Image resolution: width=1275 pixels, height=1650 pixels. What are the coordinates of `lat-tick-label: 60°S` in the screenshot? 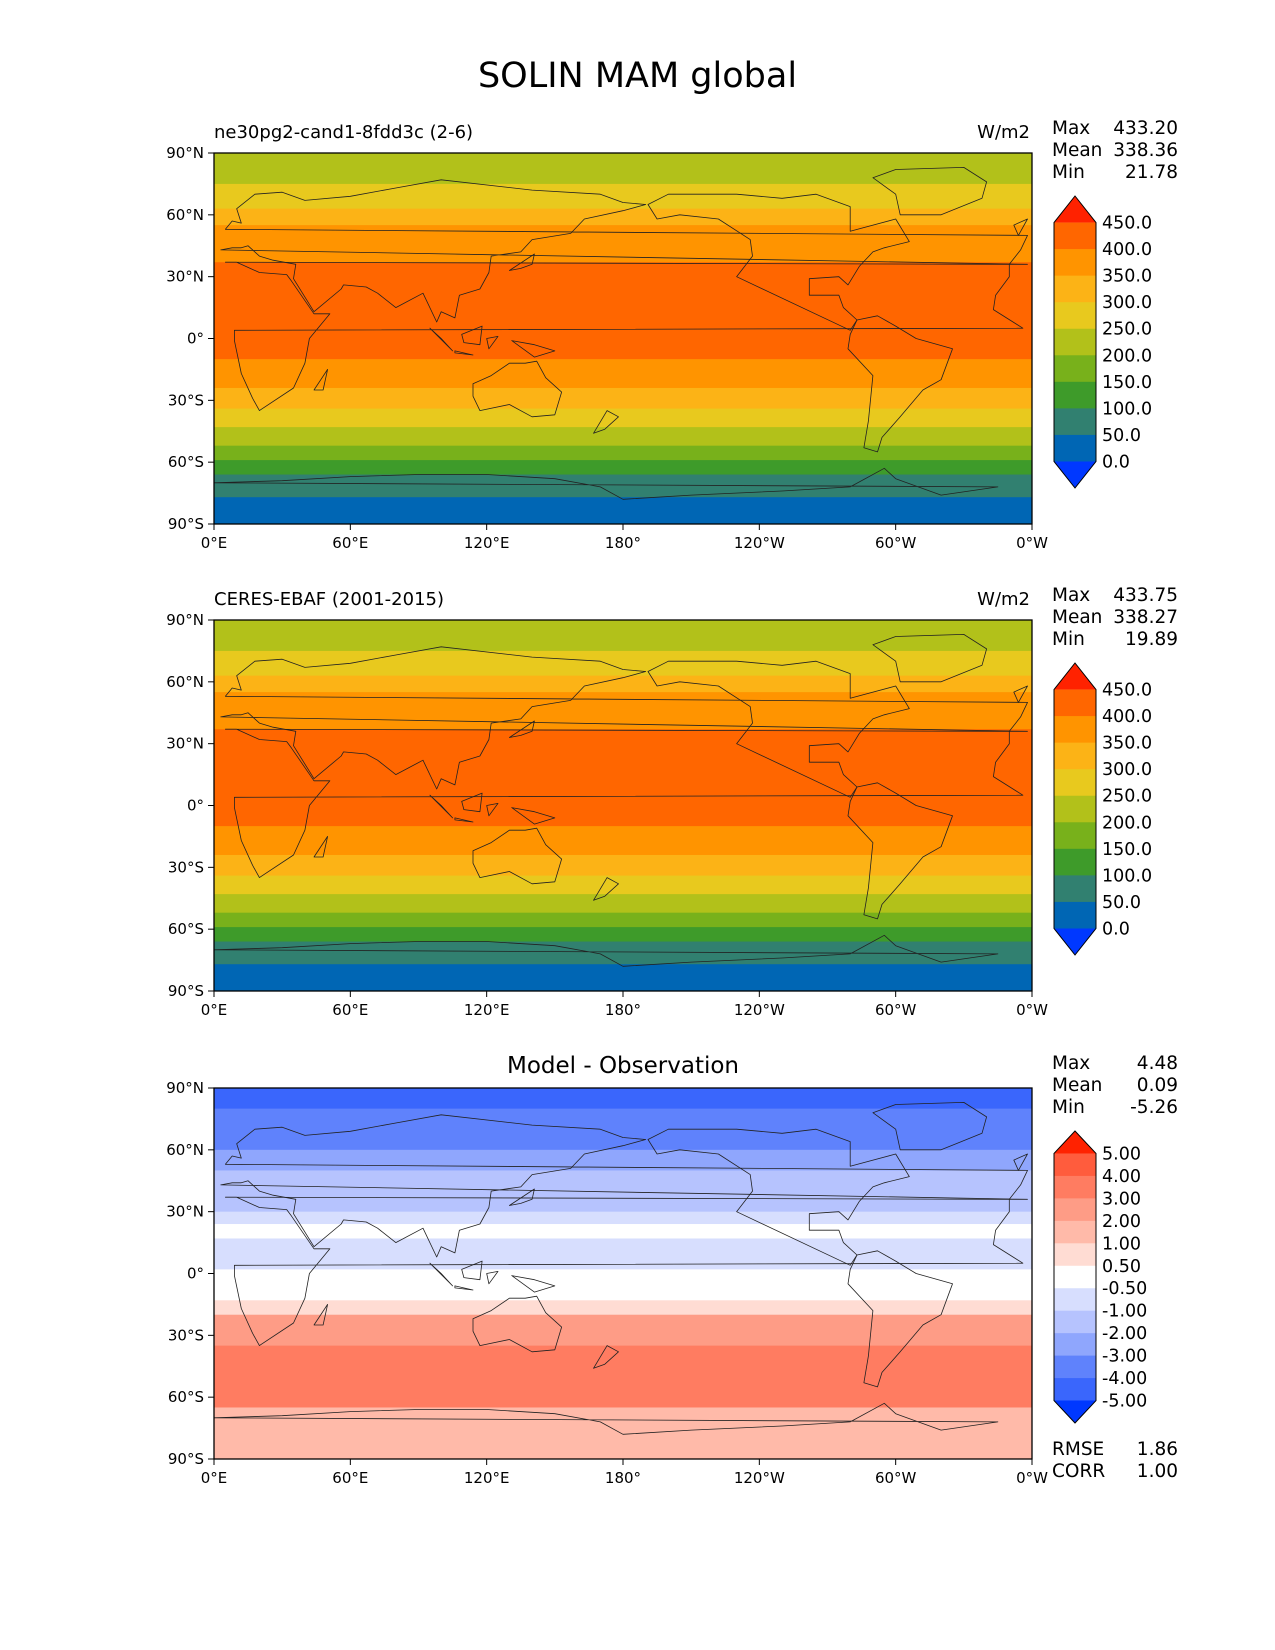 It's located at (186, 462).